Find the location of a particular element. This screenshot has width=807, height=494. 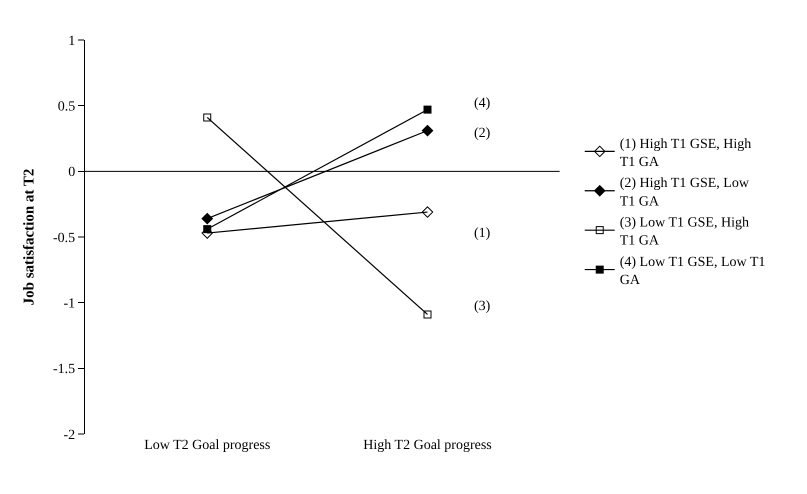

y-axis-title: Job satisfaction at T2 is located at coordinates (29, 237).